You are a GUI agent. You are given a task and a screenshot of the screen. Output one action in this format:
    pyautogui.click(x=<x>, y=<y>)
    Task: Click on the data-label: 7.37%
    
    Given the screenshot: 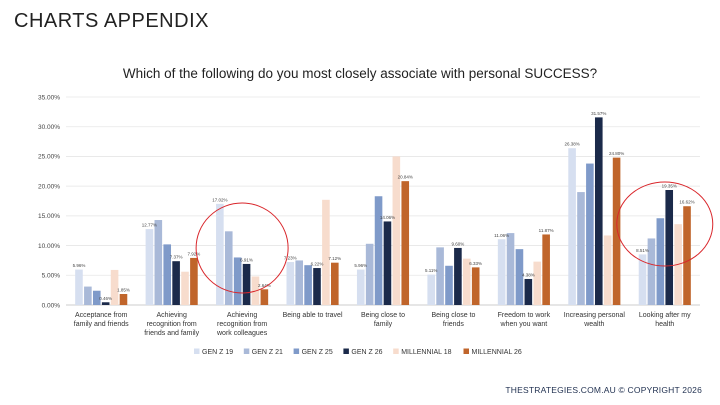 What is the action you would take?
    pyautogui.click(x=176, y=257)
    